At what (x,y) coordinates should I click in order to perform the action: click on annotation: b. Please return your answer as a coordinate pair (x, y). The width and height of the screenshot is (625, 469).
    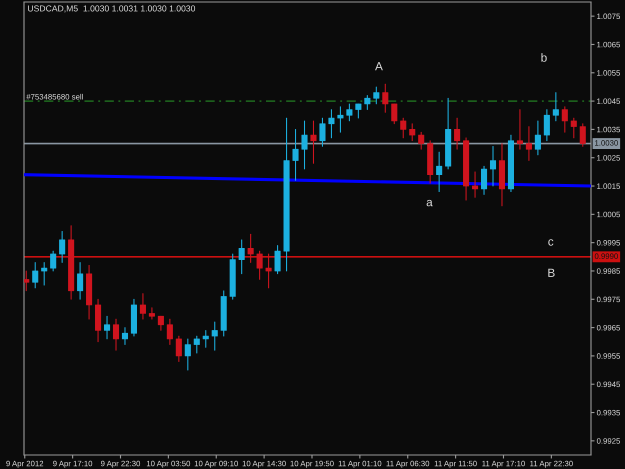
    Looking at the image, I should click on (544, 57).